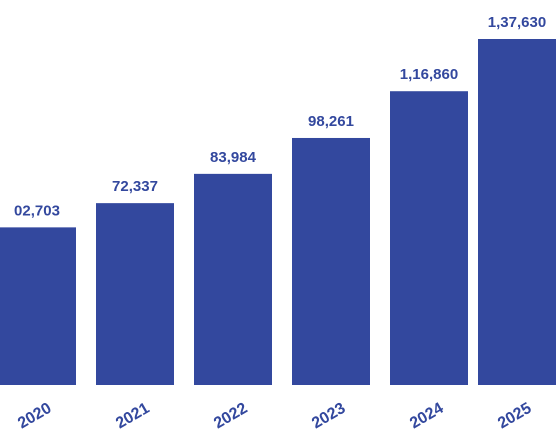 This screenshot has height=446, width=559. I want to click on x-tick-label: 2025, so click(514, 416).